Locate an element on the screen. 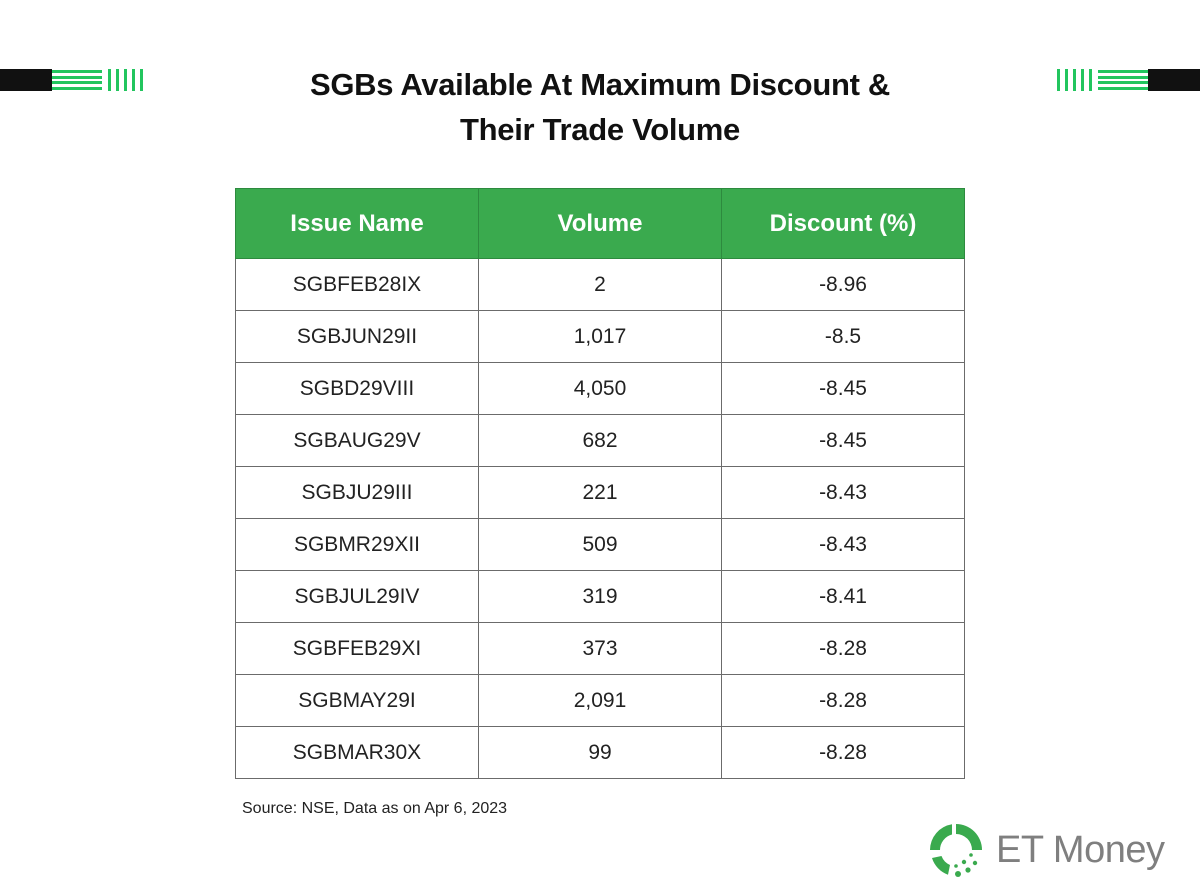  table-header-row: Issue Name Volume Discount (%) is located at coordinates (600, 223).